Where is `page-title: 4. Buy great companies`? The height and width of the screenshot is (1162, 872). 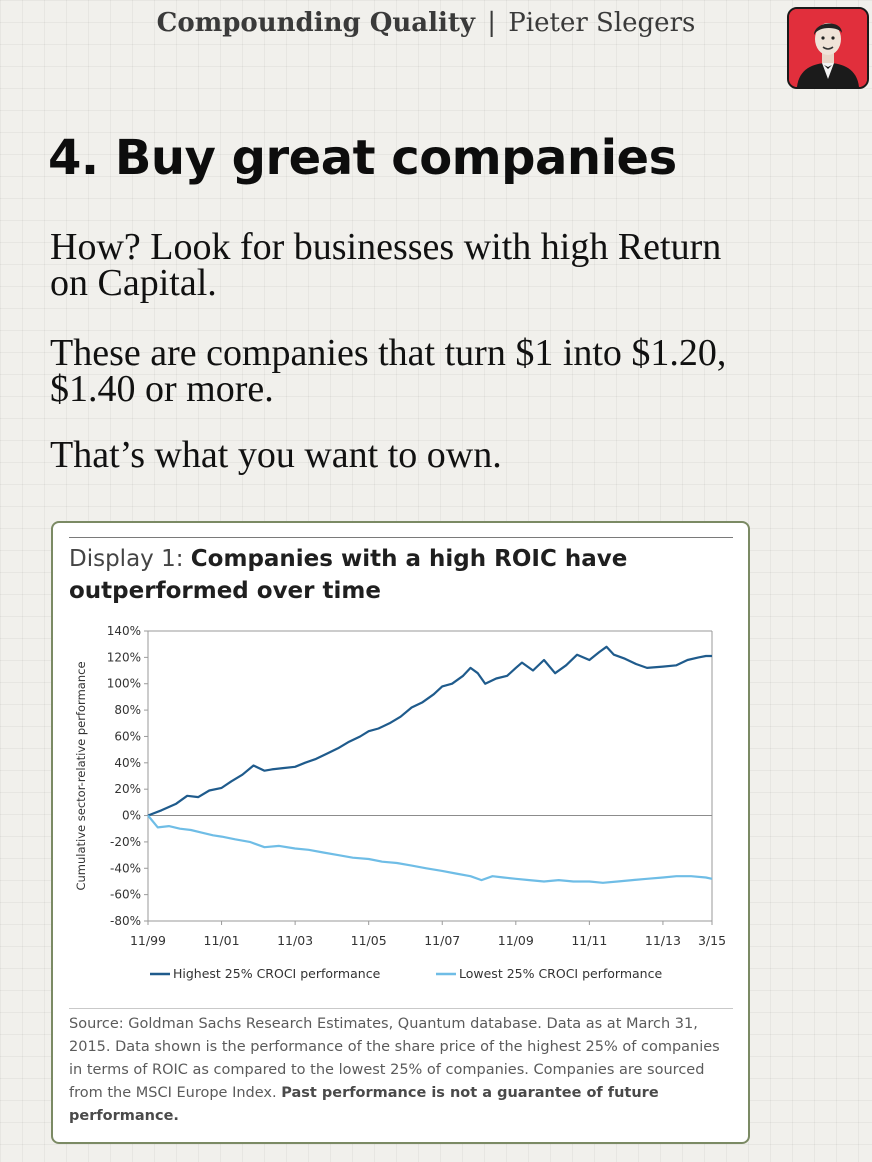 page-title: 4. Buy great companies is located at coordinates (362, 158).